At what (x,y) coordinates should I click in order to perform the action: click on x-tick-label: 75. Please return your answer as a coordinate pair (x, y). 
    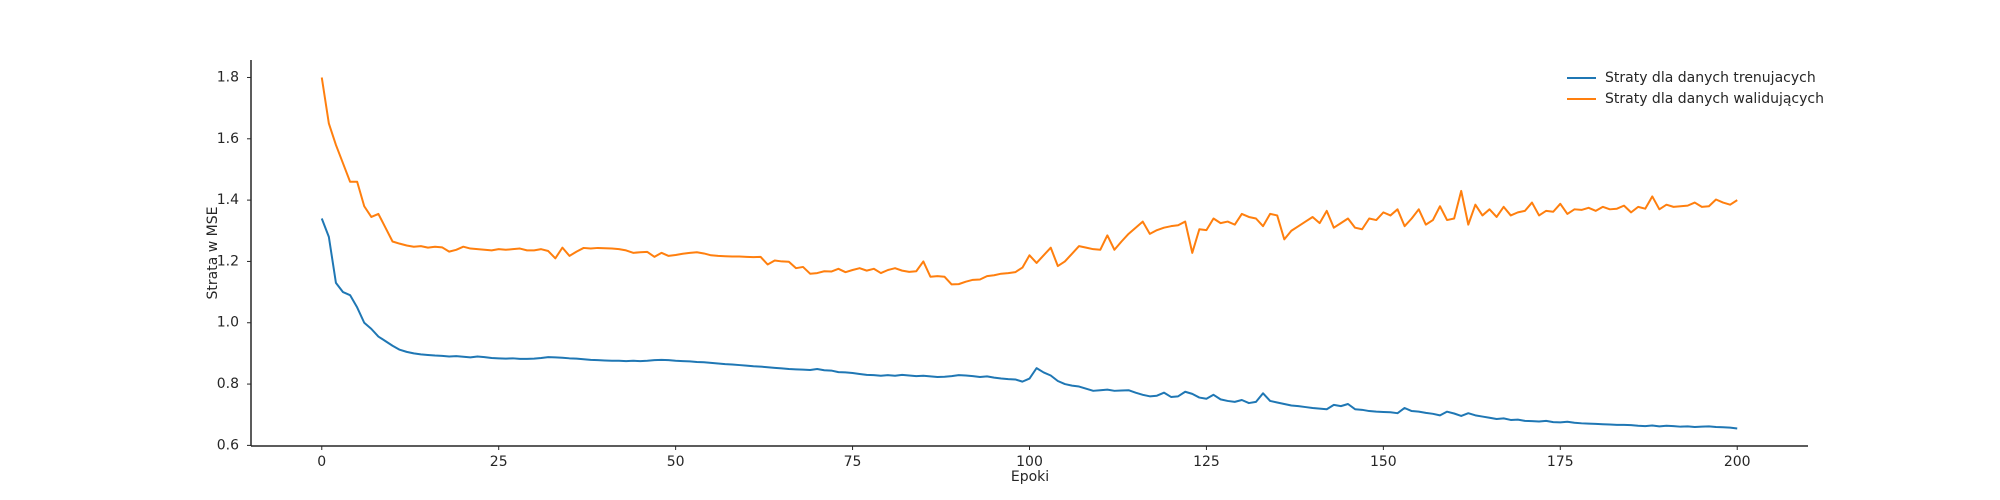
    Looking at the image, I should click on (853, 462).